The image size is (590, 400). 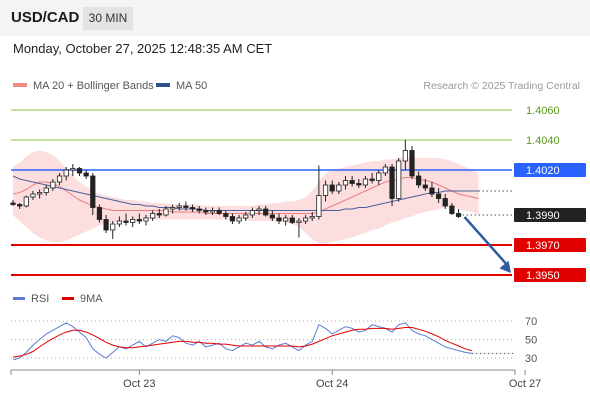 I want to click on projection-arrow-shaft, so click(x=486, y=242).